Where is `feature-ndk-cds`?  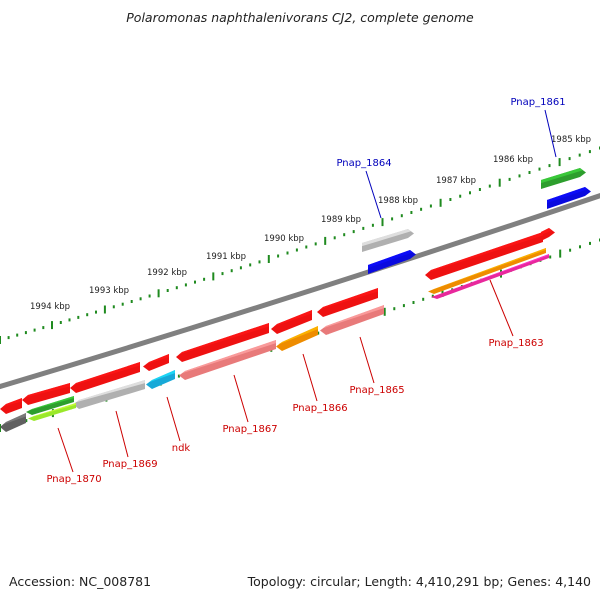 feature-ndk-cds is located at coordinates (160, 379).